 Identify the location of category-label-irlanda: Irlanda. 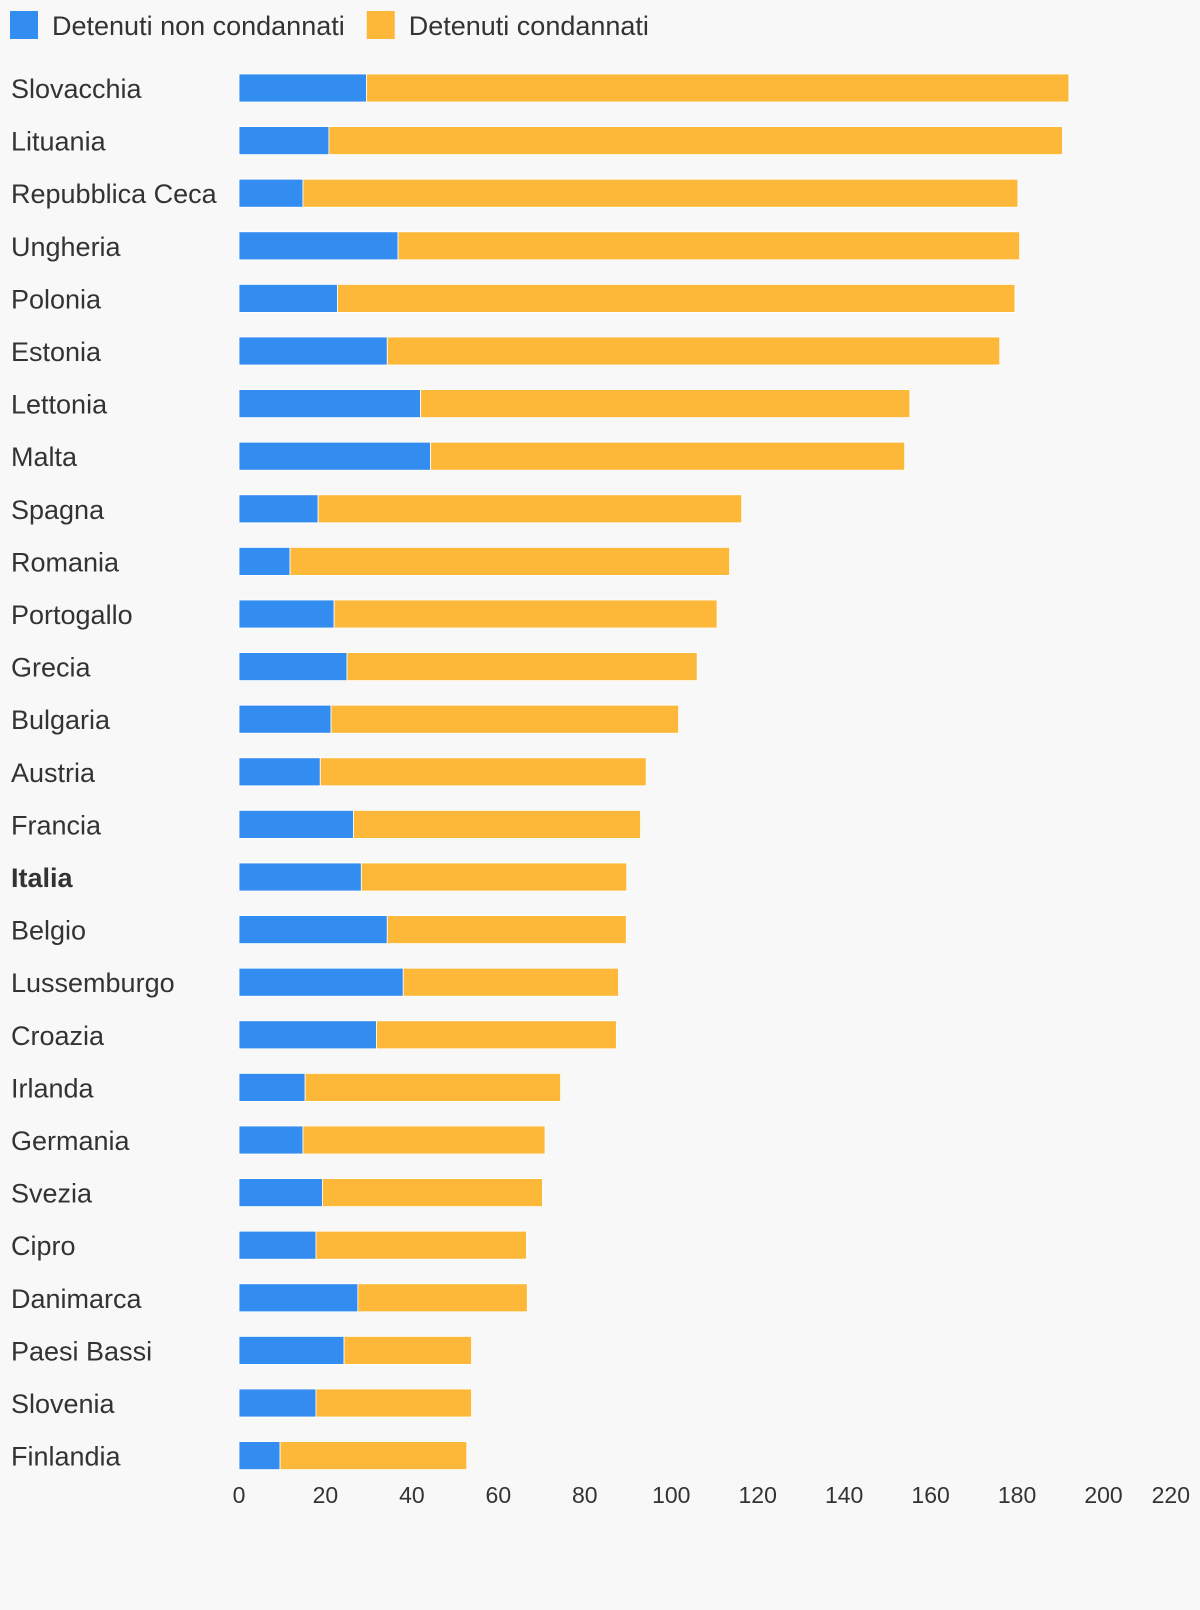
(53, 1088).